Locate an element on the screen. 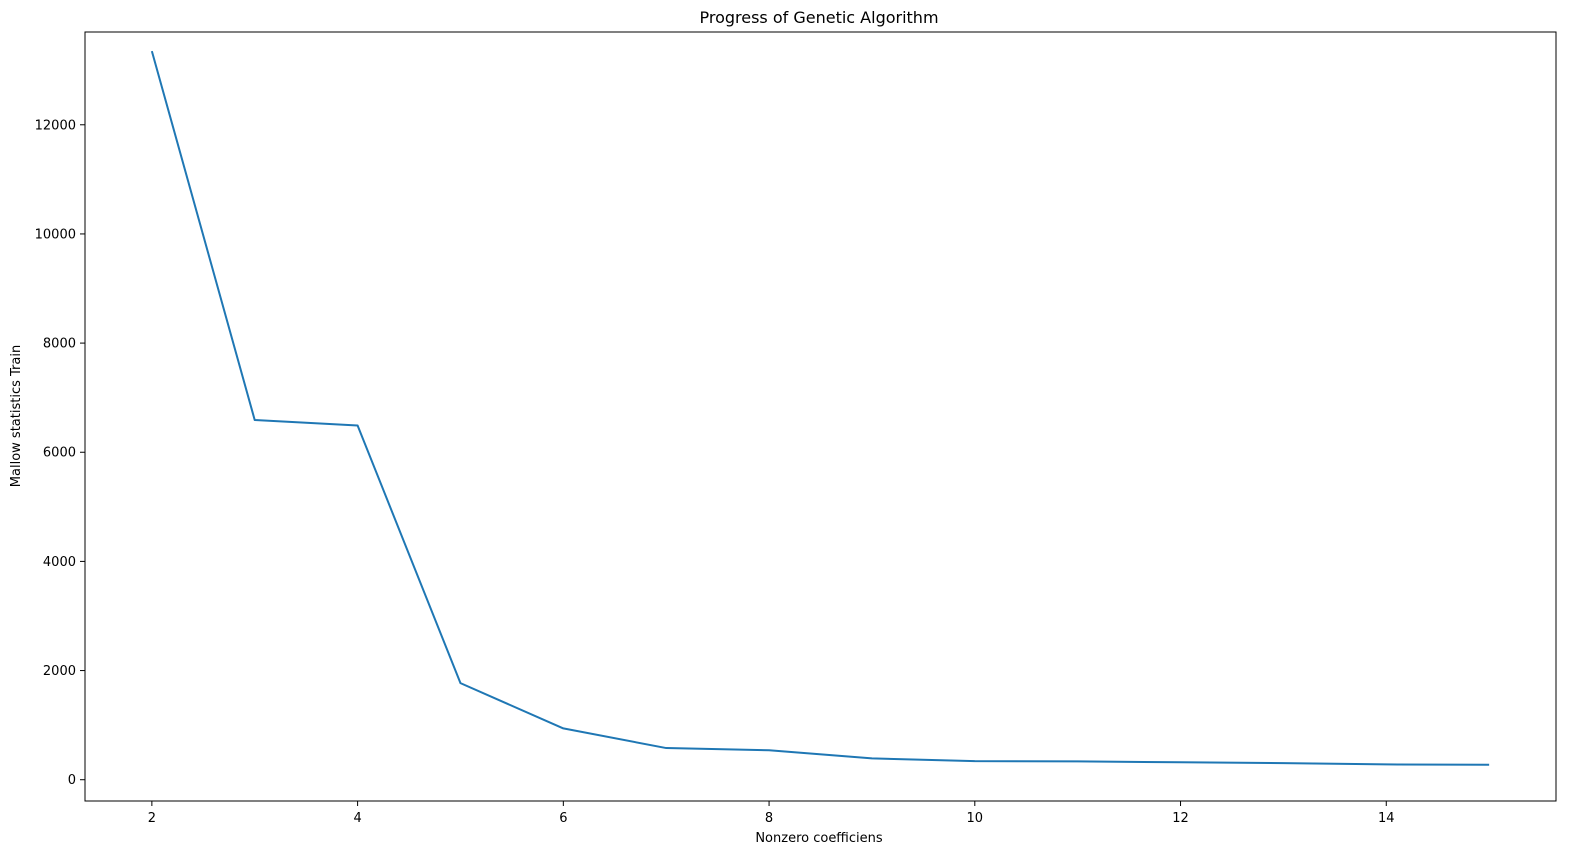 This screenshot has height=855, width=1569. chart-title: Progress of Genetic Algorithm is located at coordinates (818, 17).